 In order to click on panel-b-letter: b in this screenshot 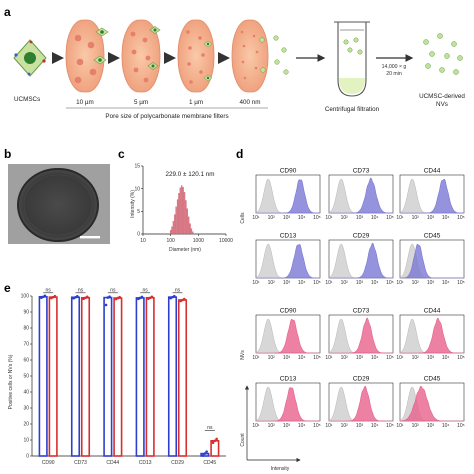, I will do `click(7, 154)`.